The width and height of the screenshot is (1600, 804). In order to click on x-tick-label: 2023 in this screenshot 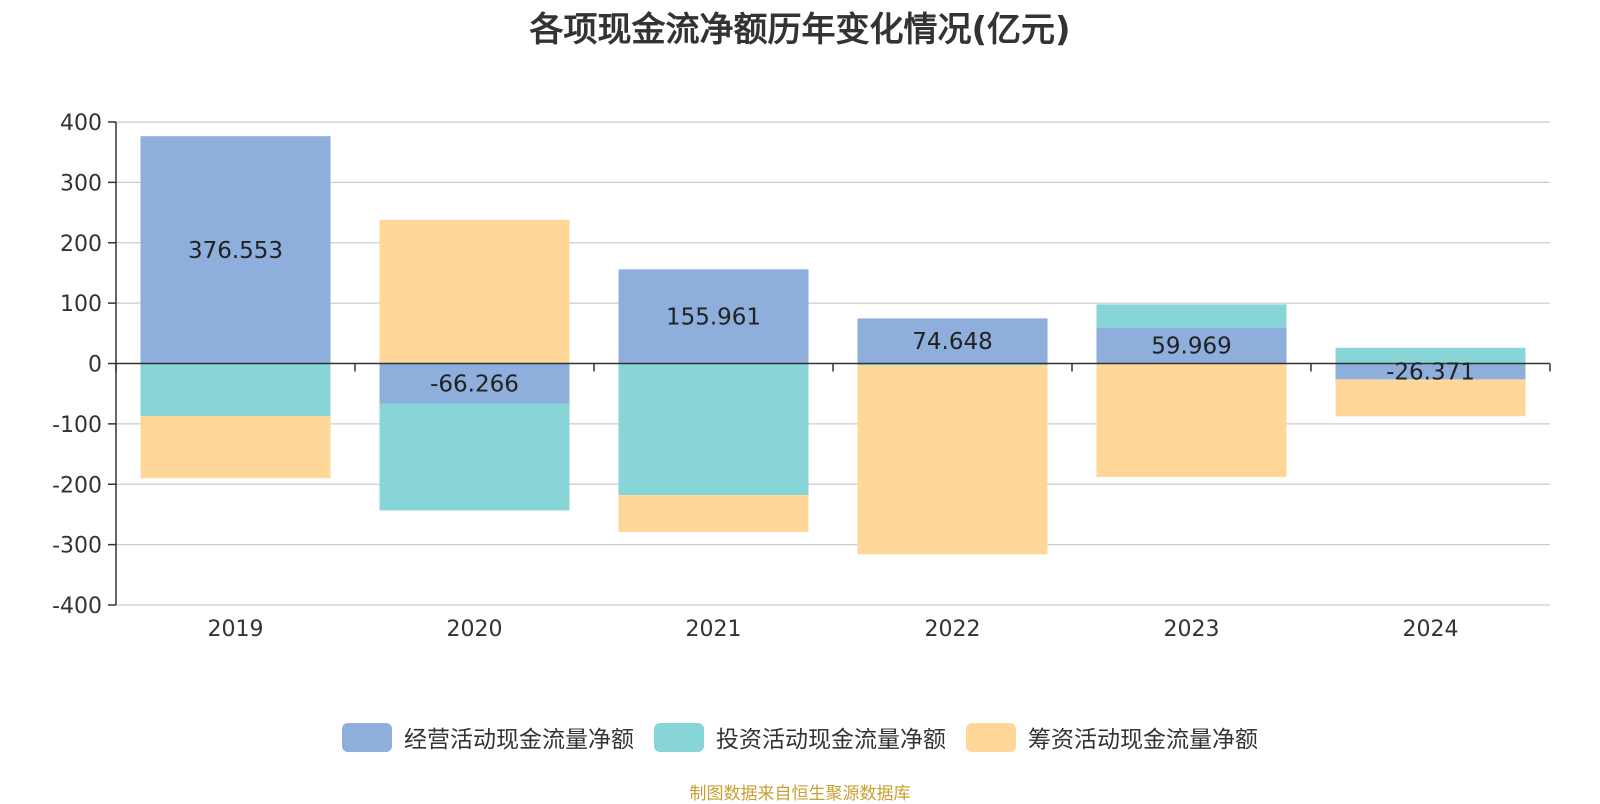, I will do `click(1192, 629)`.